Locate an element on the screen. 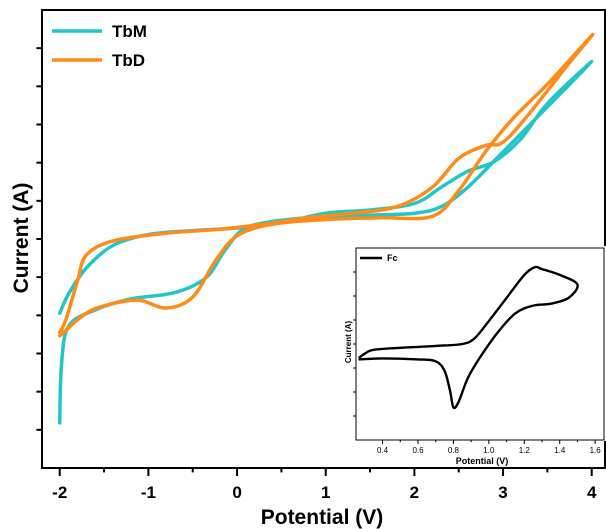  main-x-tick-label: 4 is located at coordinates (592, 492).